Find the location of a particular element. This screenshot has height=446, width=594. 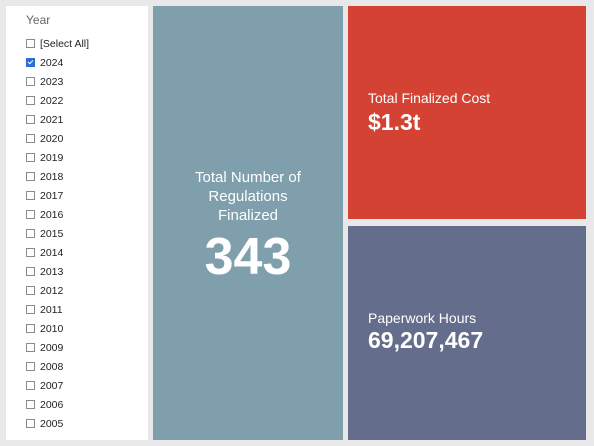

regulations-card-value: 343 is located at coordinates (248, 257).